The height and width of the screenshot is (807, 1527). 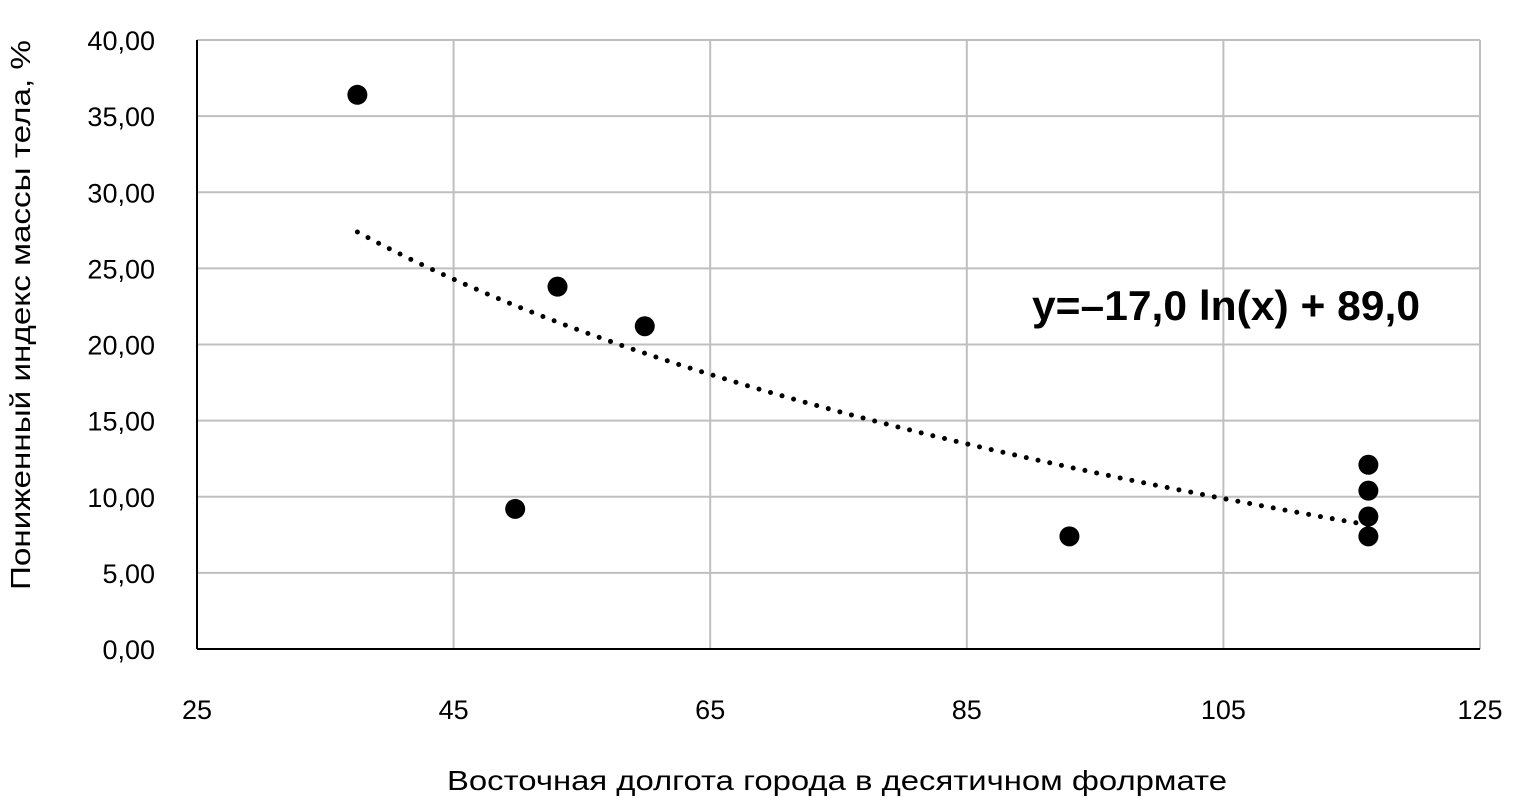 What do you see at coordinates (454, 710) in the screenshot?
I see `x-tick-label: 45` at bounding box center [454, 710].